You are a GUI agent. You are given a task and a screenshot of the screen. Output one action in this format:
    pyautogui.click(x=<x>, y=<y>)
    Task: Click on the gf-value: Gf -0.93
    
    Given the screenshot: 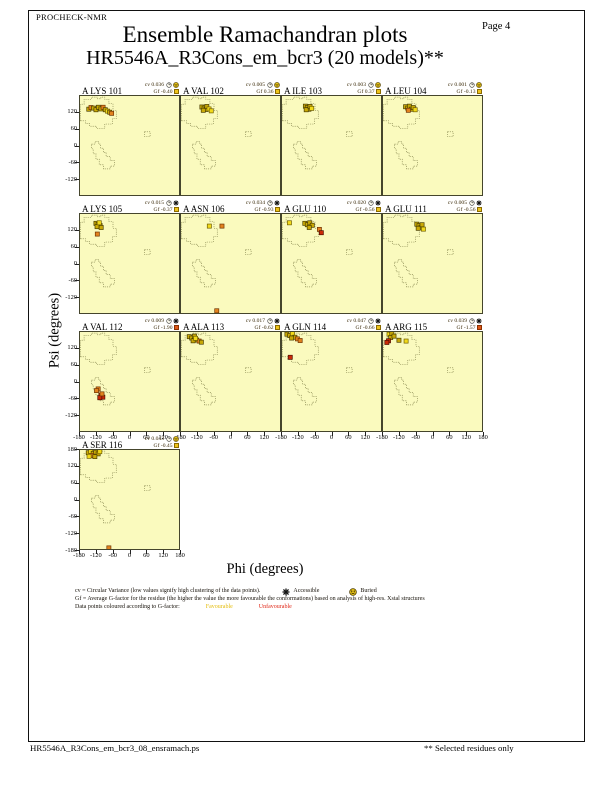 What is the action you would take?
    pyautogui.click(x=264, y=209)
    